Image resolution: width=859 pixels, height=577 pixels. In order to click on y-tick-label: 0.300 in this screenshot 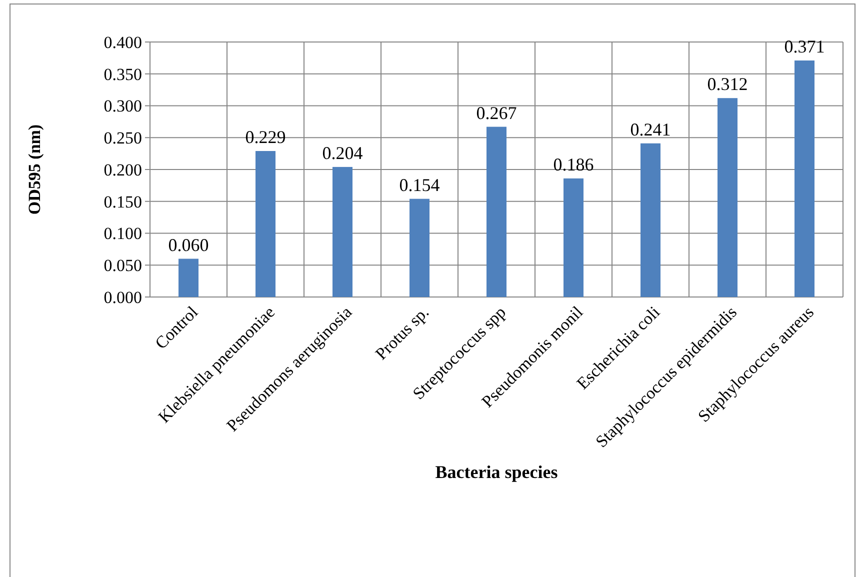, I will do `click(123, 106)`.